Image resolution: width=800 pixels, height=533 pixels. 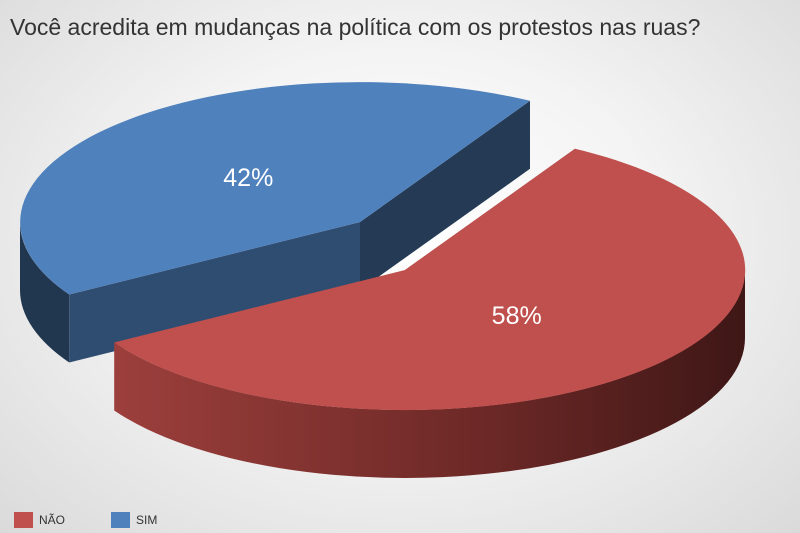 What do you see at coordinates (23, 520) in the screenshot?
I see `legend-swatch-nao` at bounding box center [23, 520].